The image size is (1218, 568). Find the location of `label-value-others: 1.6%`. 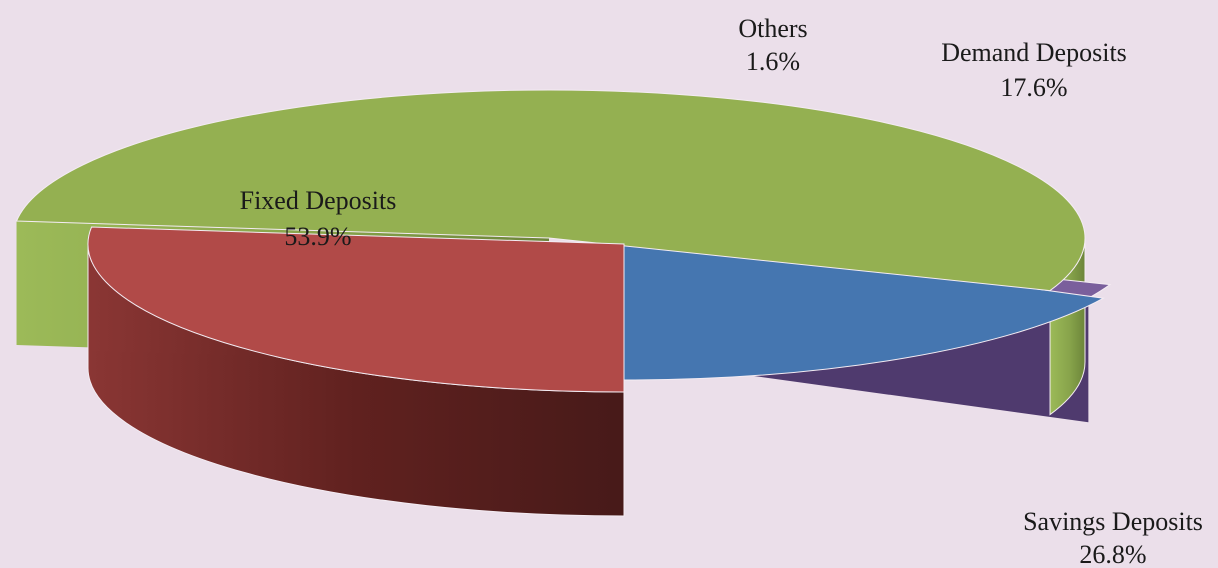

label-value-others: 1.6% is located at coordinates (773, 61).